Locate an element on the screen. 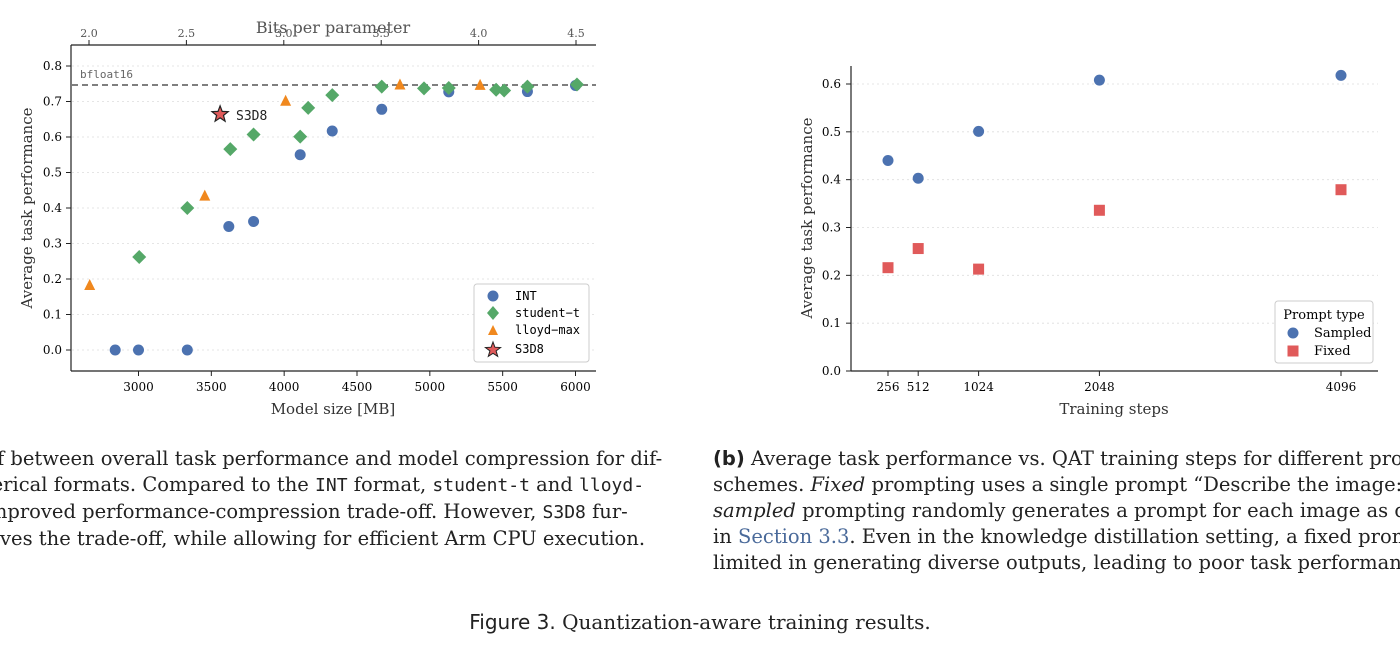  right-ytick-label: 0.1 is located at coordinates (831, 323).